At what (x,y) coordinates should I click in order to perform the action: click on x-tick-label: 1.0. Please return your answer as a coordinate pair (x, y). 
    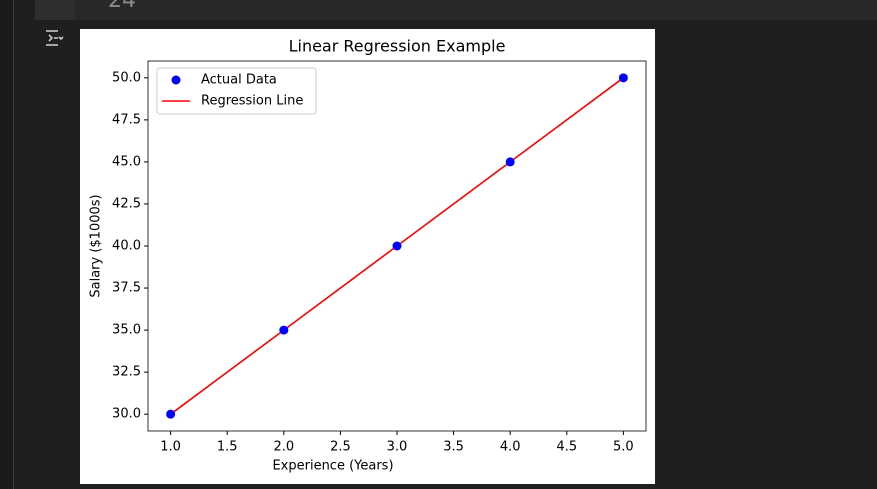
    Looking at the image, I should click on (170, 447).